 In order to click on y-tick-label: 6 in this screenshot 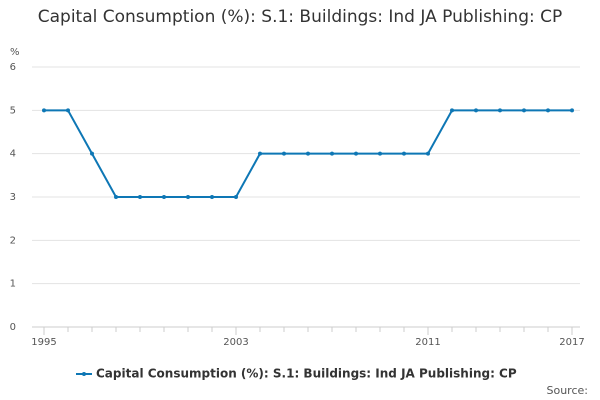, I will do `click(13, 67)`.